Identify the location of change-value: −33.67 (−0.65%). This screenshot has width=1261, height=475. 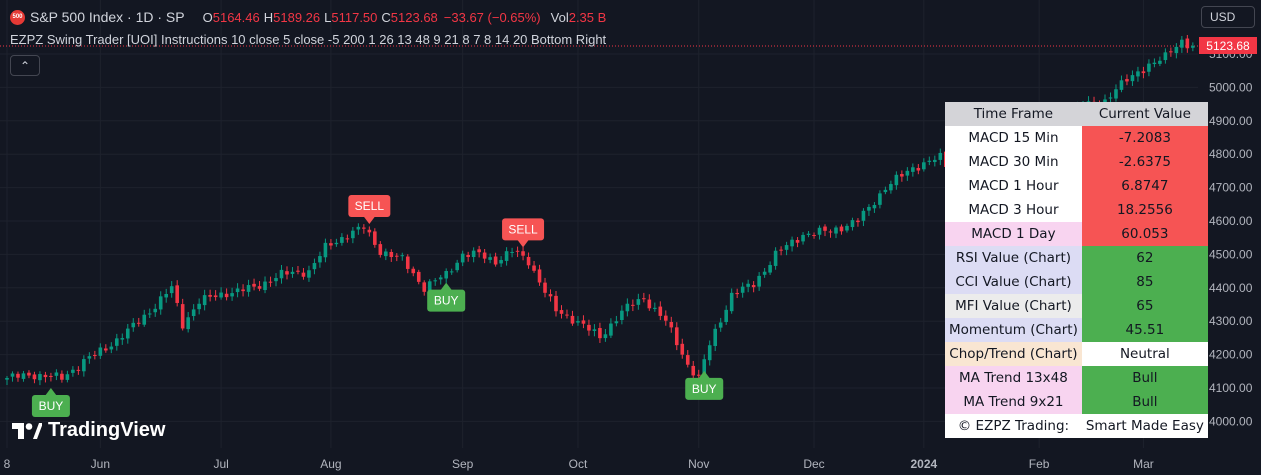
(492, 17).